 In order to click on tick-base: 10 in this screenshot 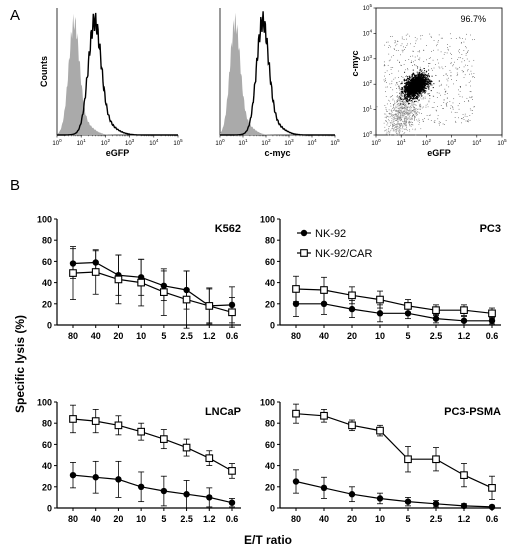, I will do `click(366, 111)`.